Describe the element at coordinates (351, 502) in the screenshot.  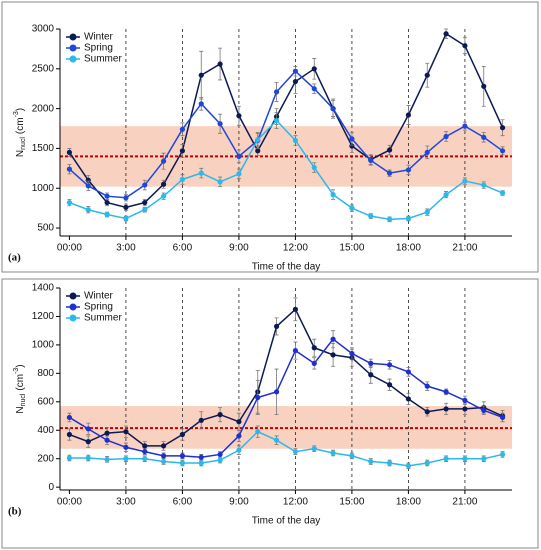
I see `x-tick-label: 15:00` at that location.